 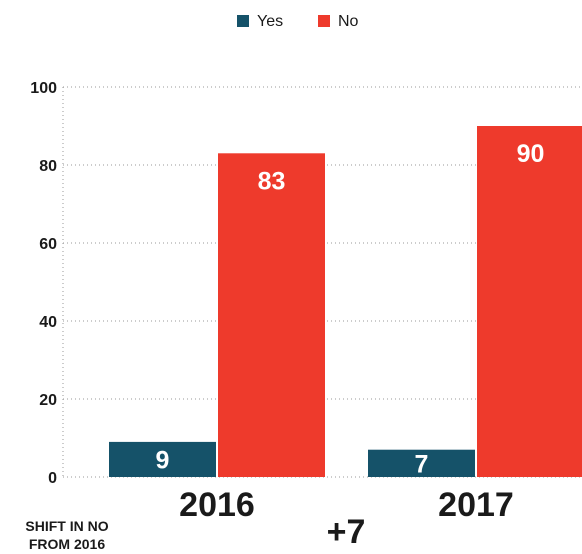 I want to click on shift-label-line-2: FROM 2016, so click(x=67, y=544).